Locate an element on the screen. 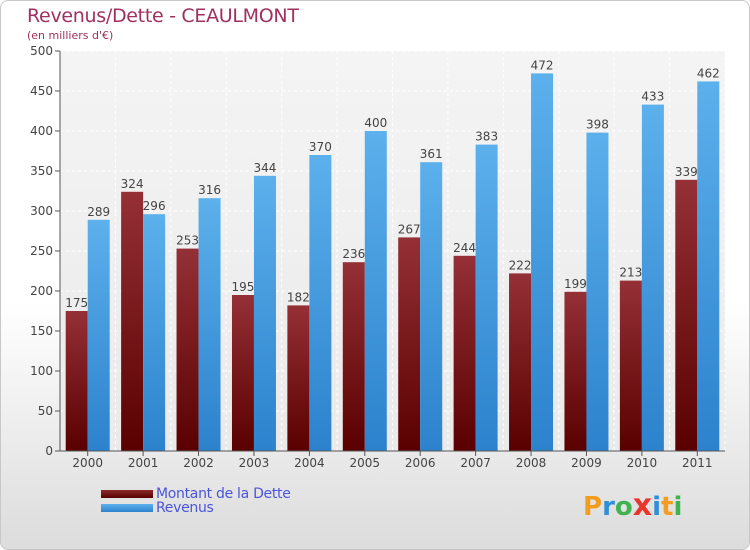  data-label-revenus: 316 is located at coordinates (209, 190).